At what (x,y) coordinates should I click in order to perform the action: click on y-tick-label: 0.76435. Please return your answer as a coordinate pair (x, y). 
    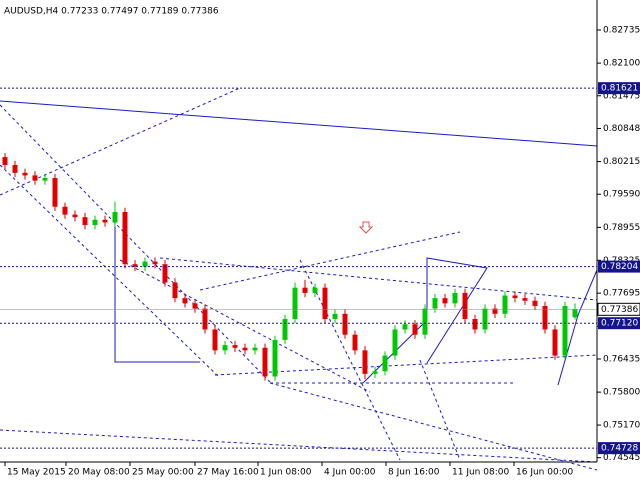
    Looking at the image, I should click on (621, 359).